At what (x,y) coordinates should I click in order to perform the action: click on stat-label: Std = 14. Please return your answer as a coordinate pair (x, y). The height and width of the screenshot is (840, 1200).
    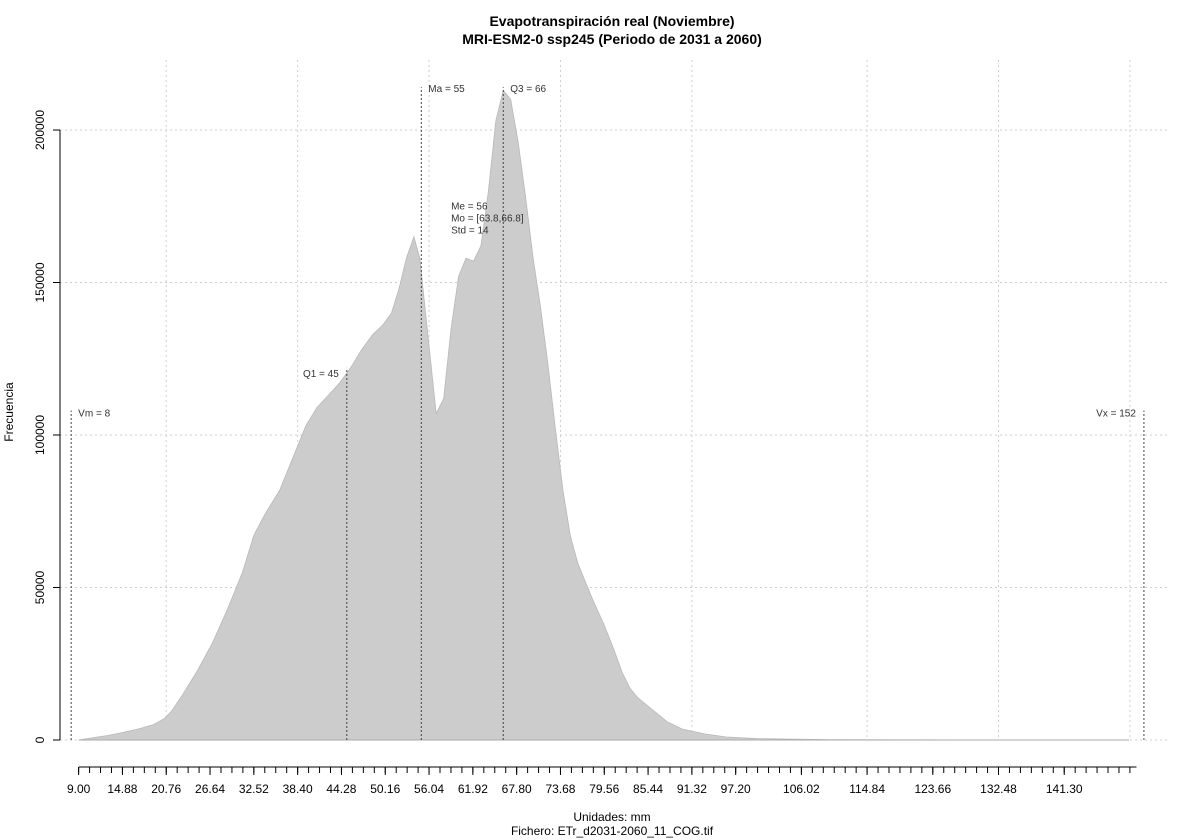
    Looking at the image, I should click on (470, 231).